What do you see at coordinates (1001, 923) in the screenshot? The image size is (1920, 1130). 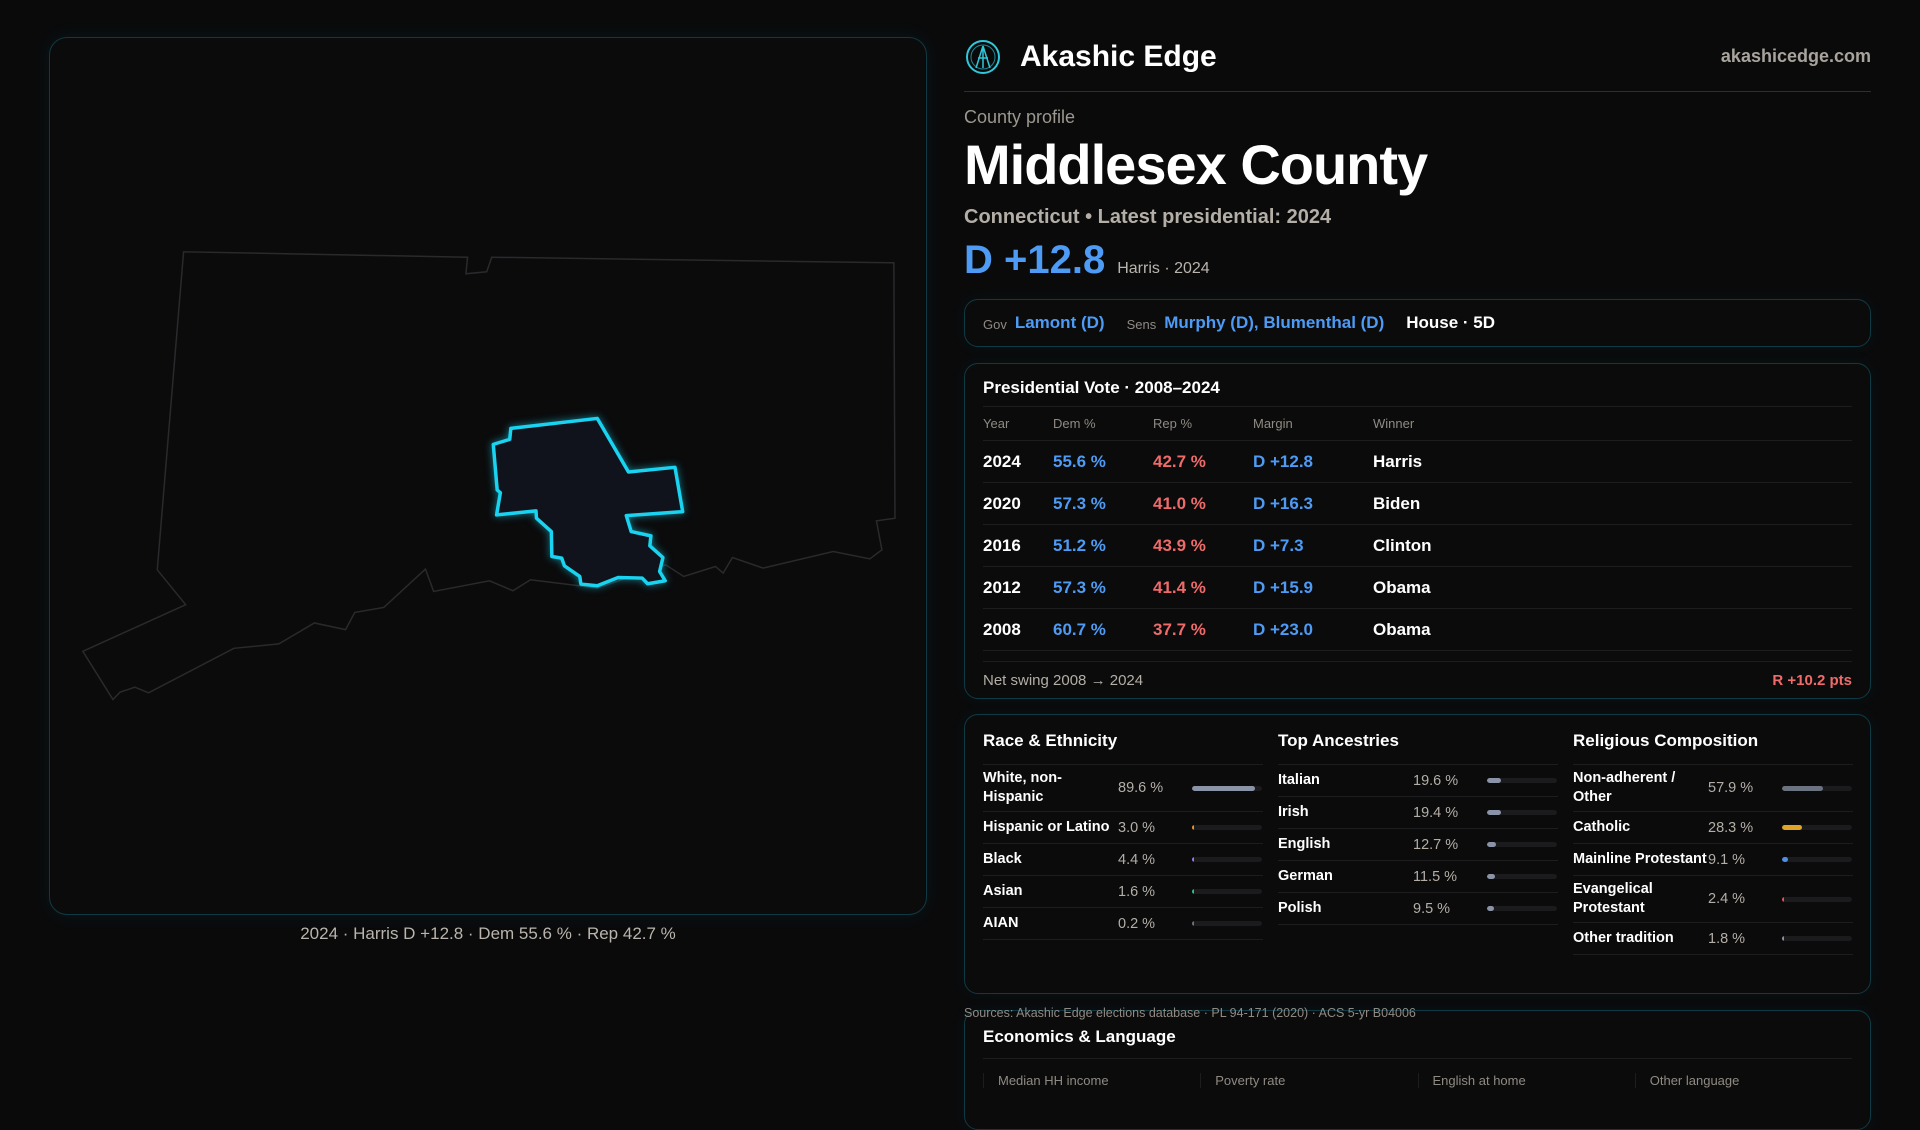 I see `item-name: AIAN` at bounding box center [1001, 923].